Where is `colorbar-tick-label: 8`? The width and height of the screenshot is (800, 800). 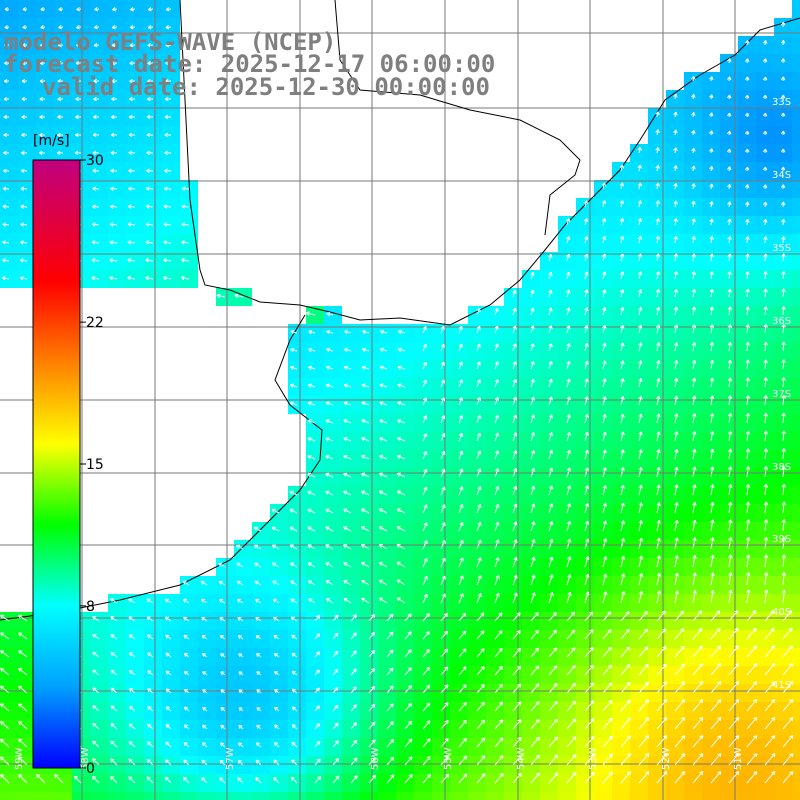
colorbar-tick-label: 8 is located at coordinates (90, 607).